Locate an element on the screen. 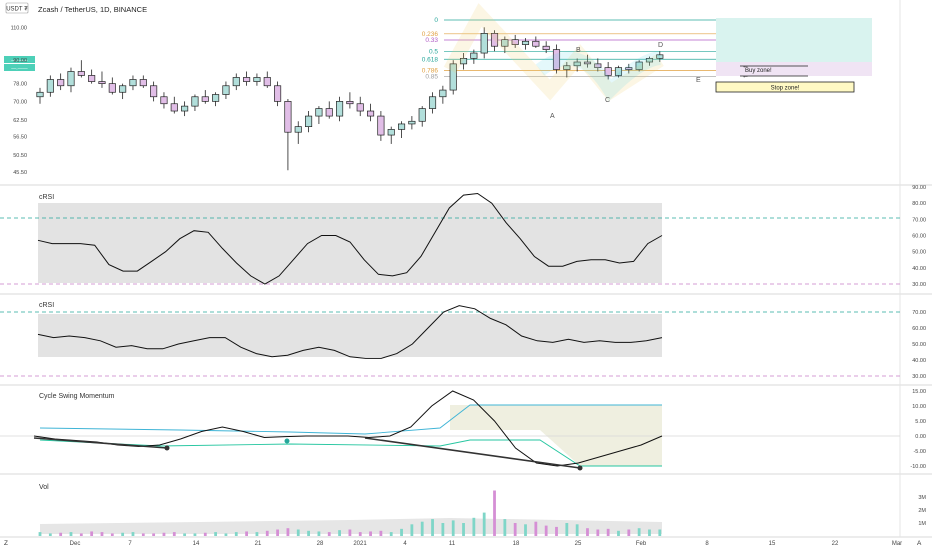  price-axis-label: 90.00 is located at coordinates (20, 61).